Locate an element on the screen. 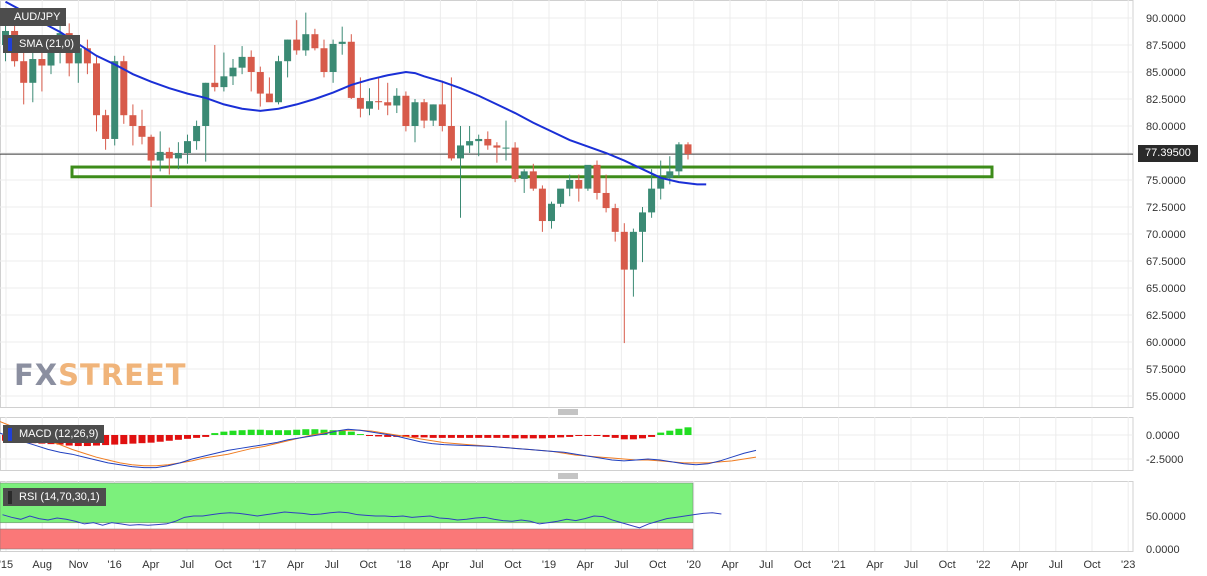 This screenshot has width=1207, height=576. x-tick-label: '17 is located at coordinates (259, 565).